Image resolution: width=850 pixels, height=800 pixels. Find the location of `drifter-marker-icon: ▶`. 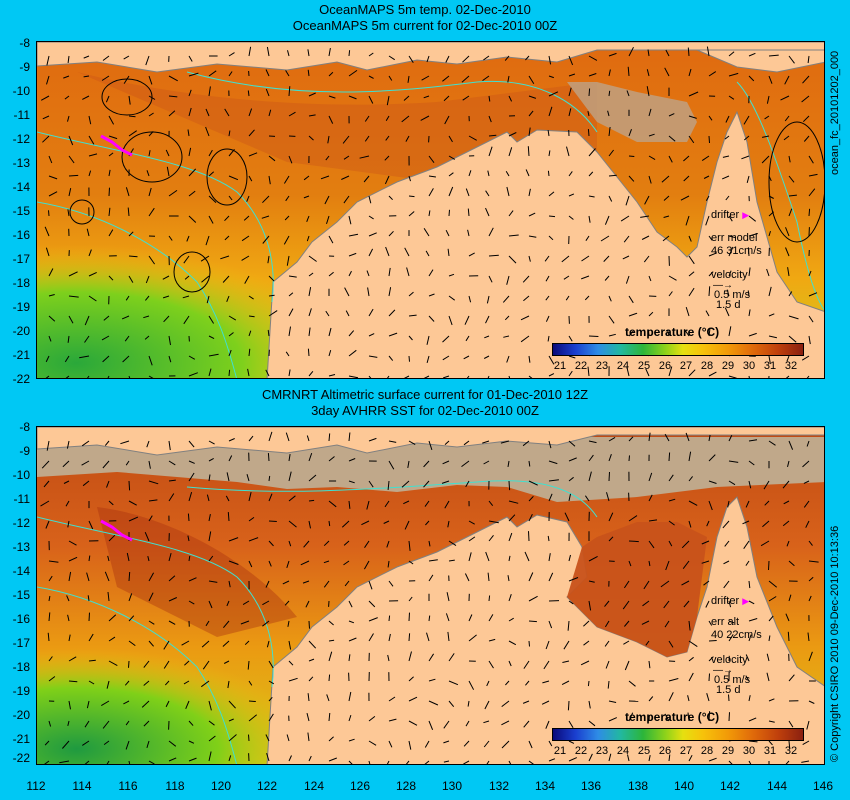

drifter-marker-icon: ▶ is located at coordinates (746, 601).